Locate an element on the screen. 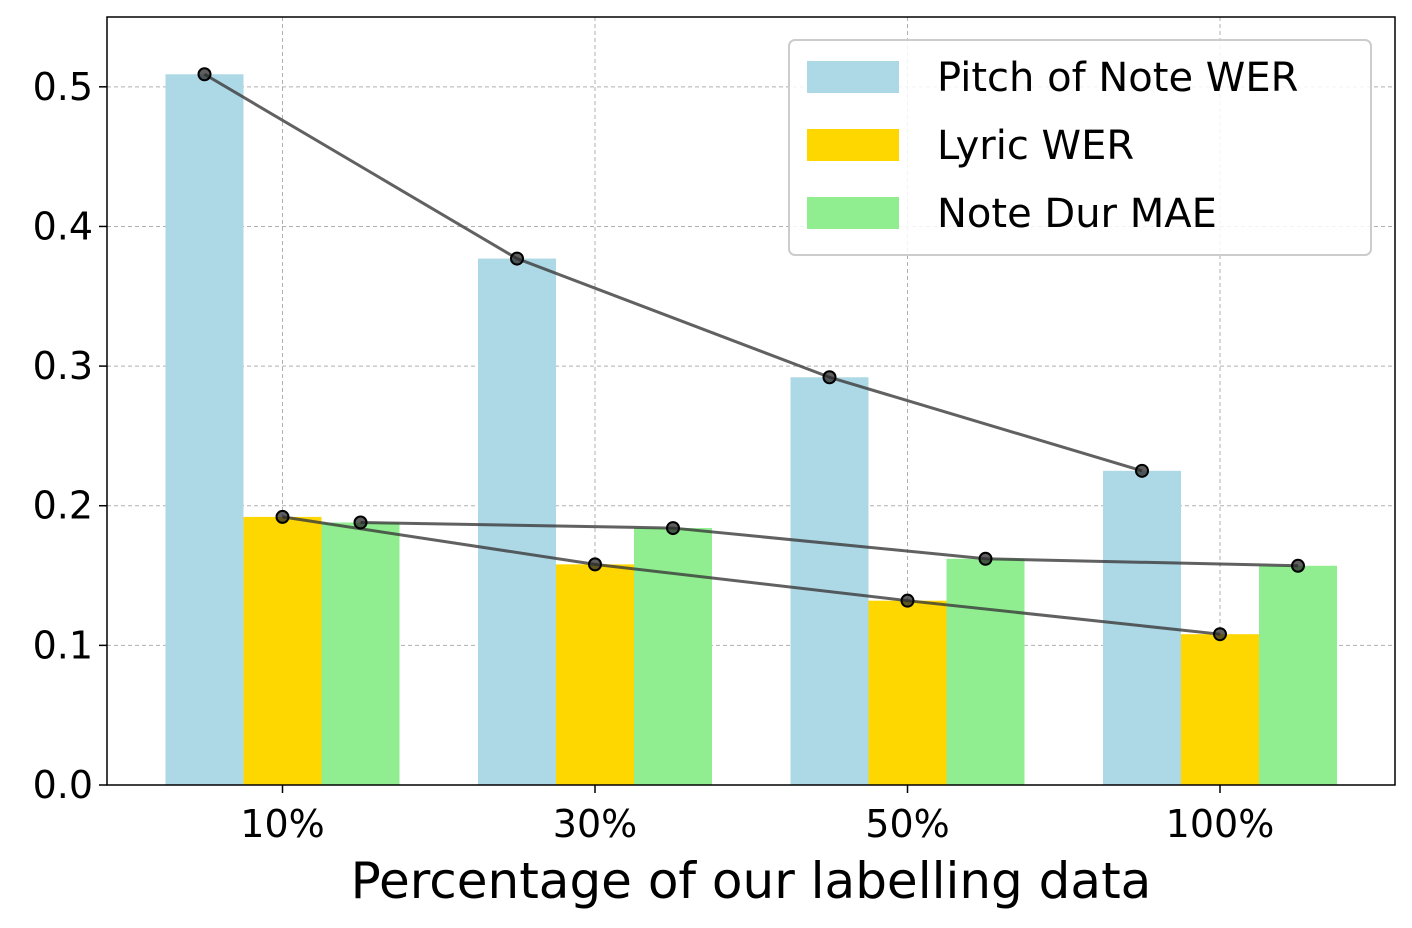 The height and width of the screenshot is (928, 1412). y-tick-label: 0.2 is located at coordinates (63, 506).